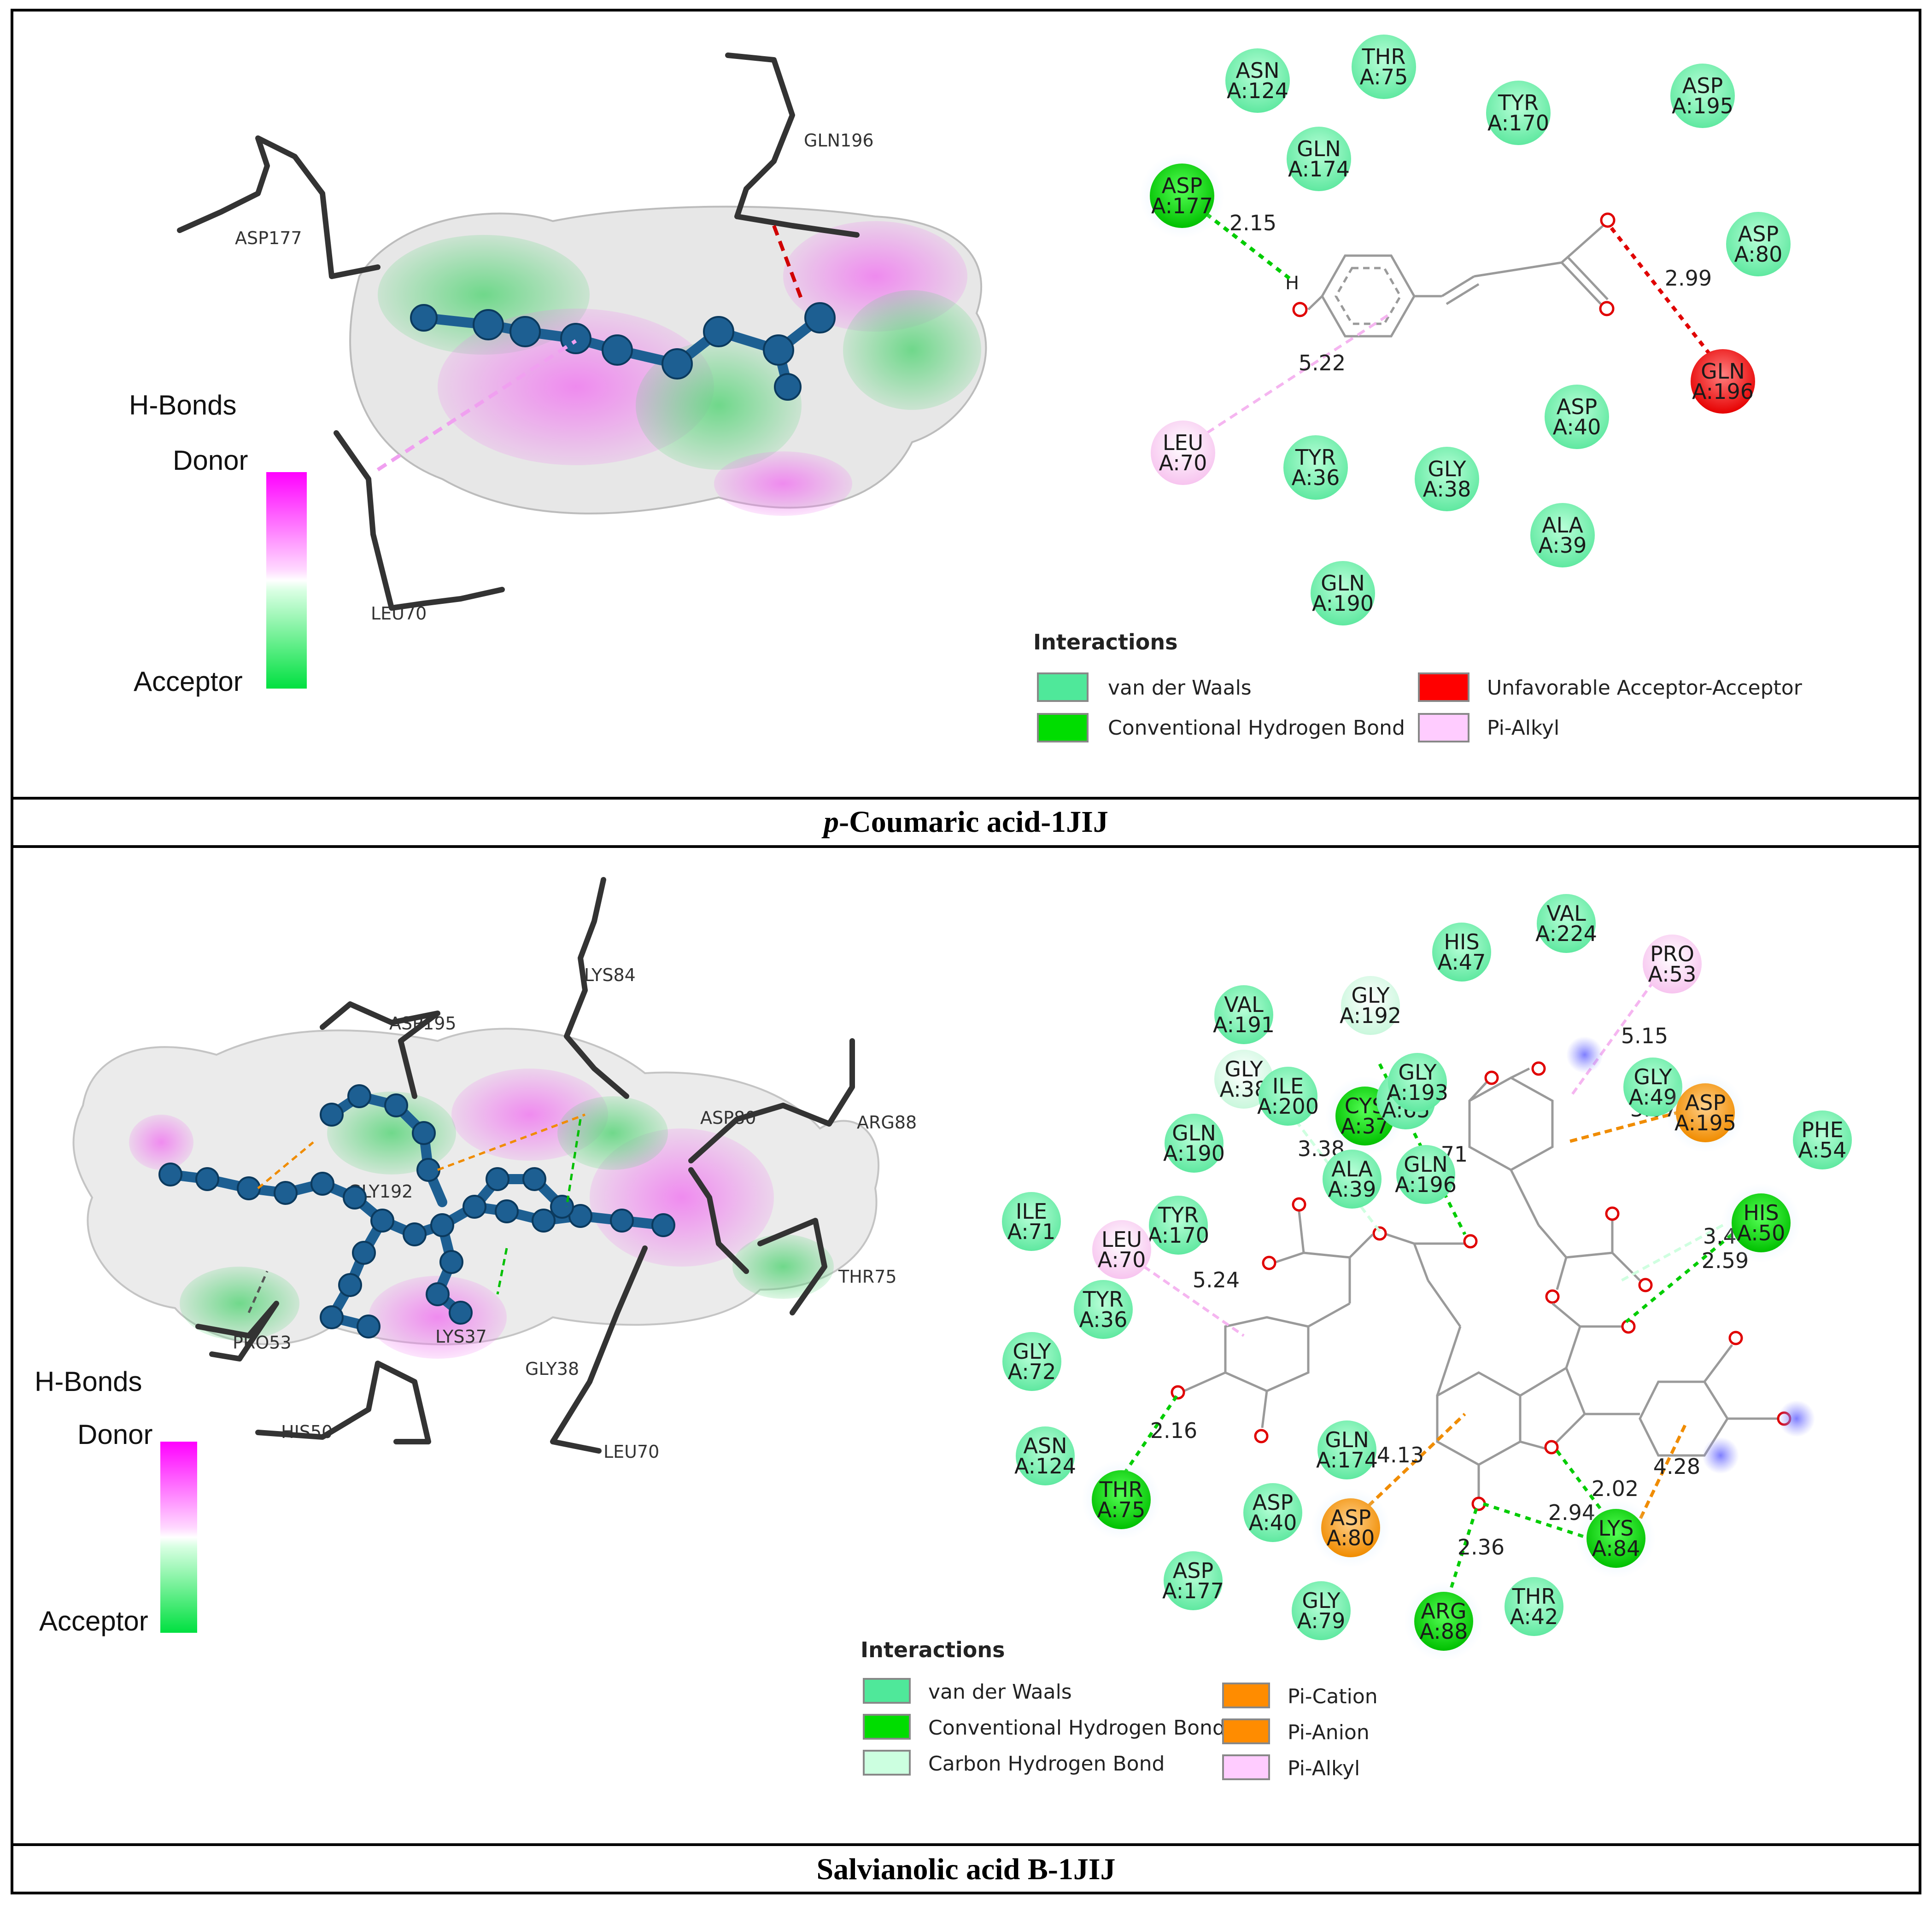 This screenshot has height=1905, width=1932. I want to click on residue-name: VAL, so click(1566, 913).